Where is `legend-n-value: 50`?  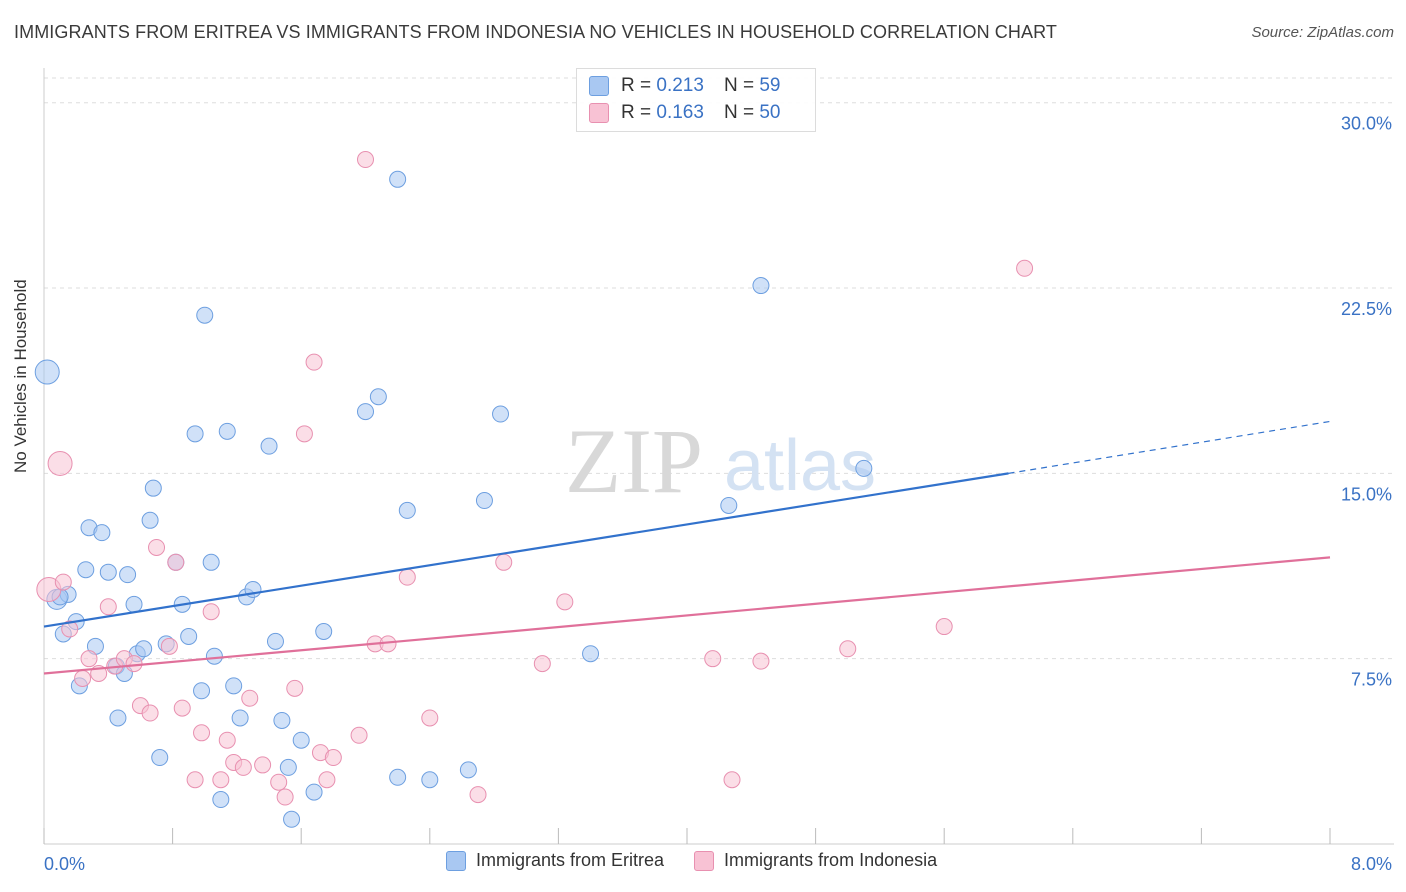
legend-n-value: 50 is located at coordinates (770, 112).